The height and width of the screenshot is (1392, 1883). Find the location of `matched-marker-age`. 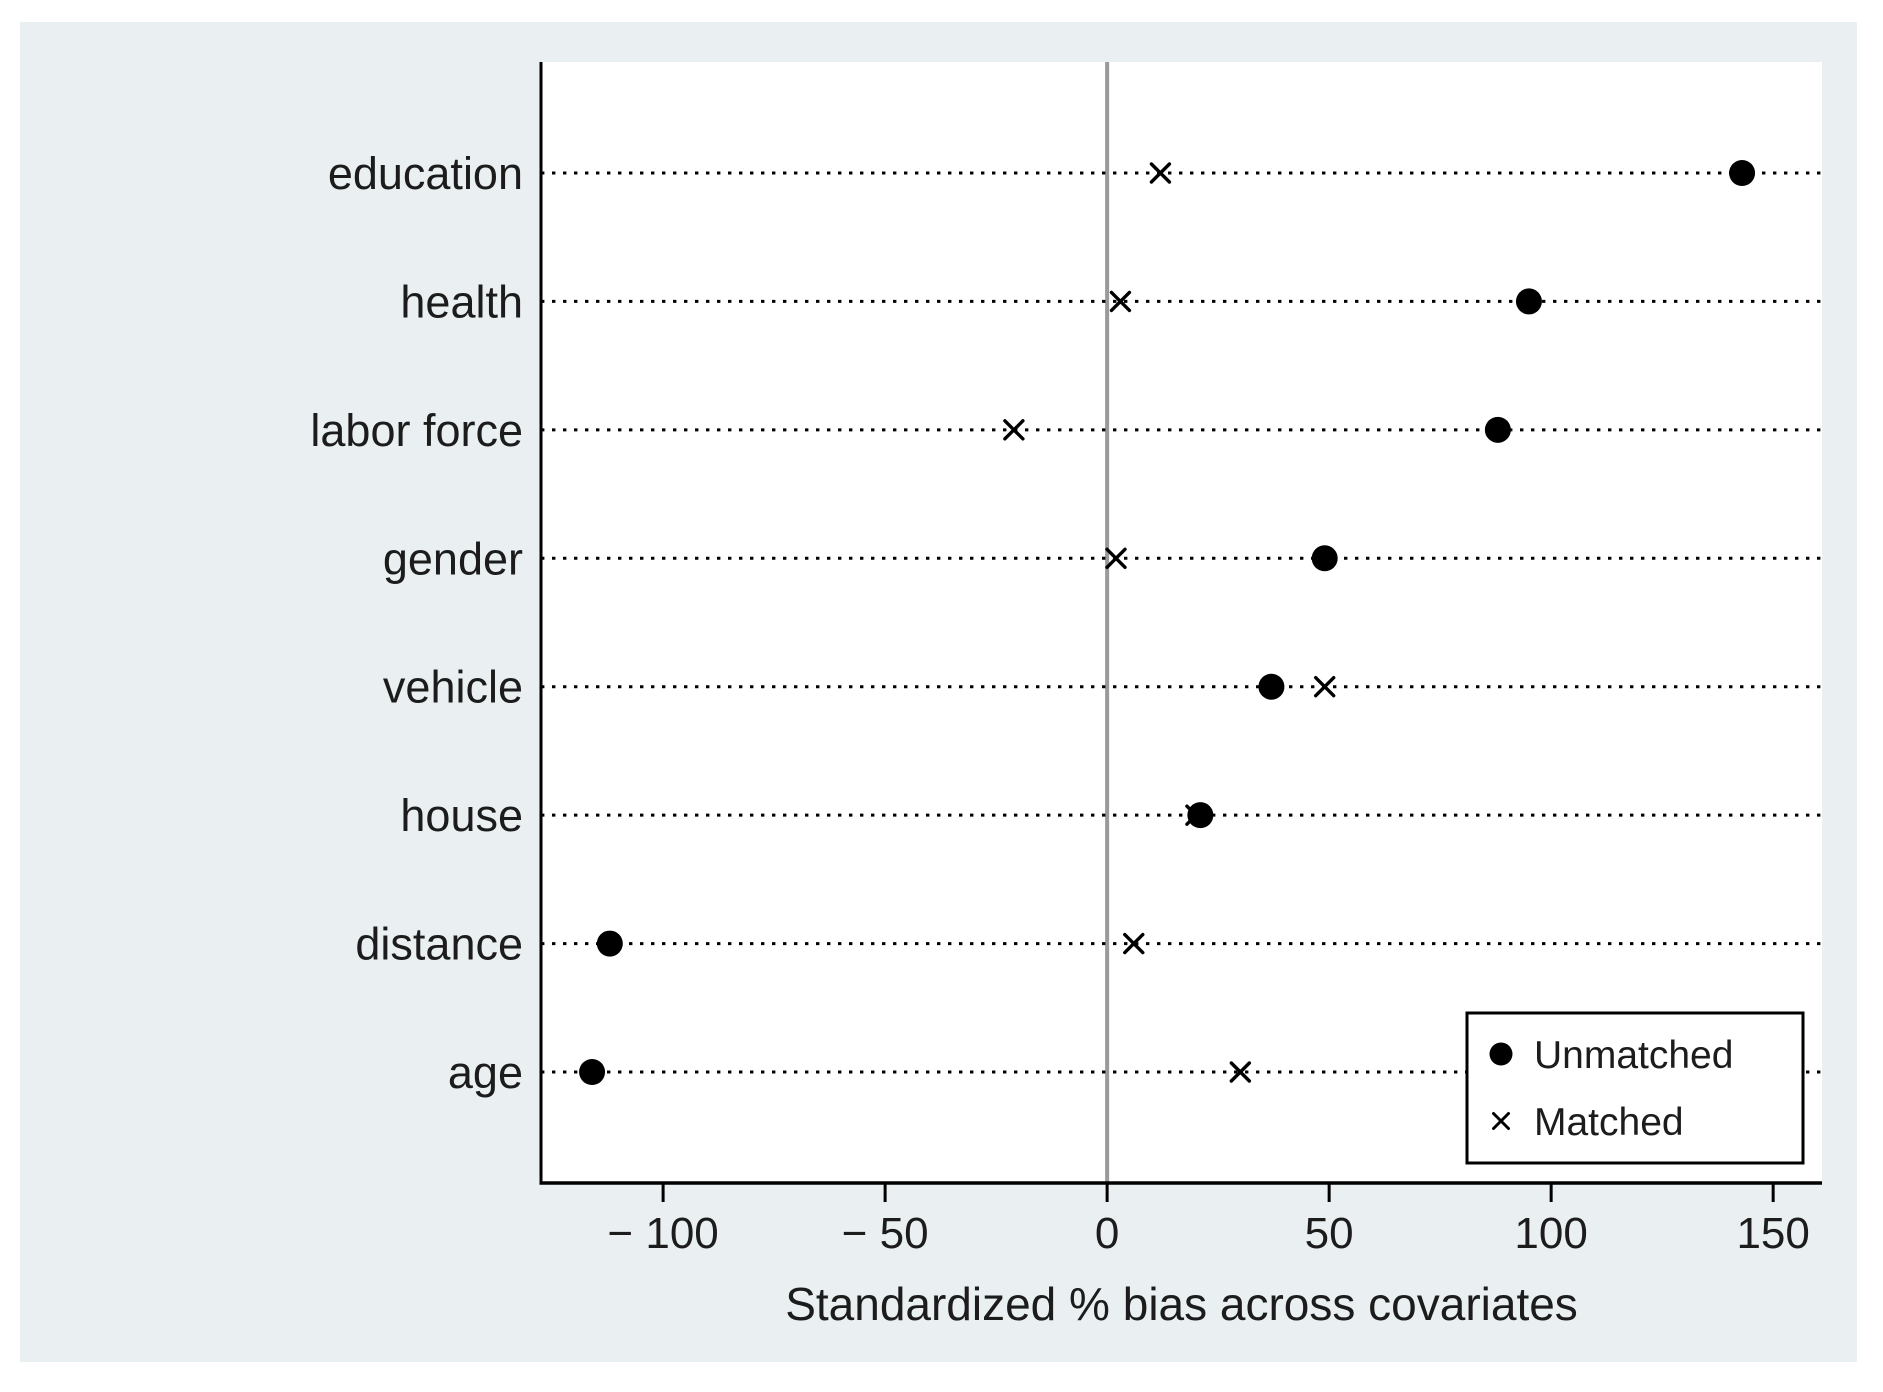

matched-marker-age is located at coordinates (1240, 1072).